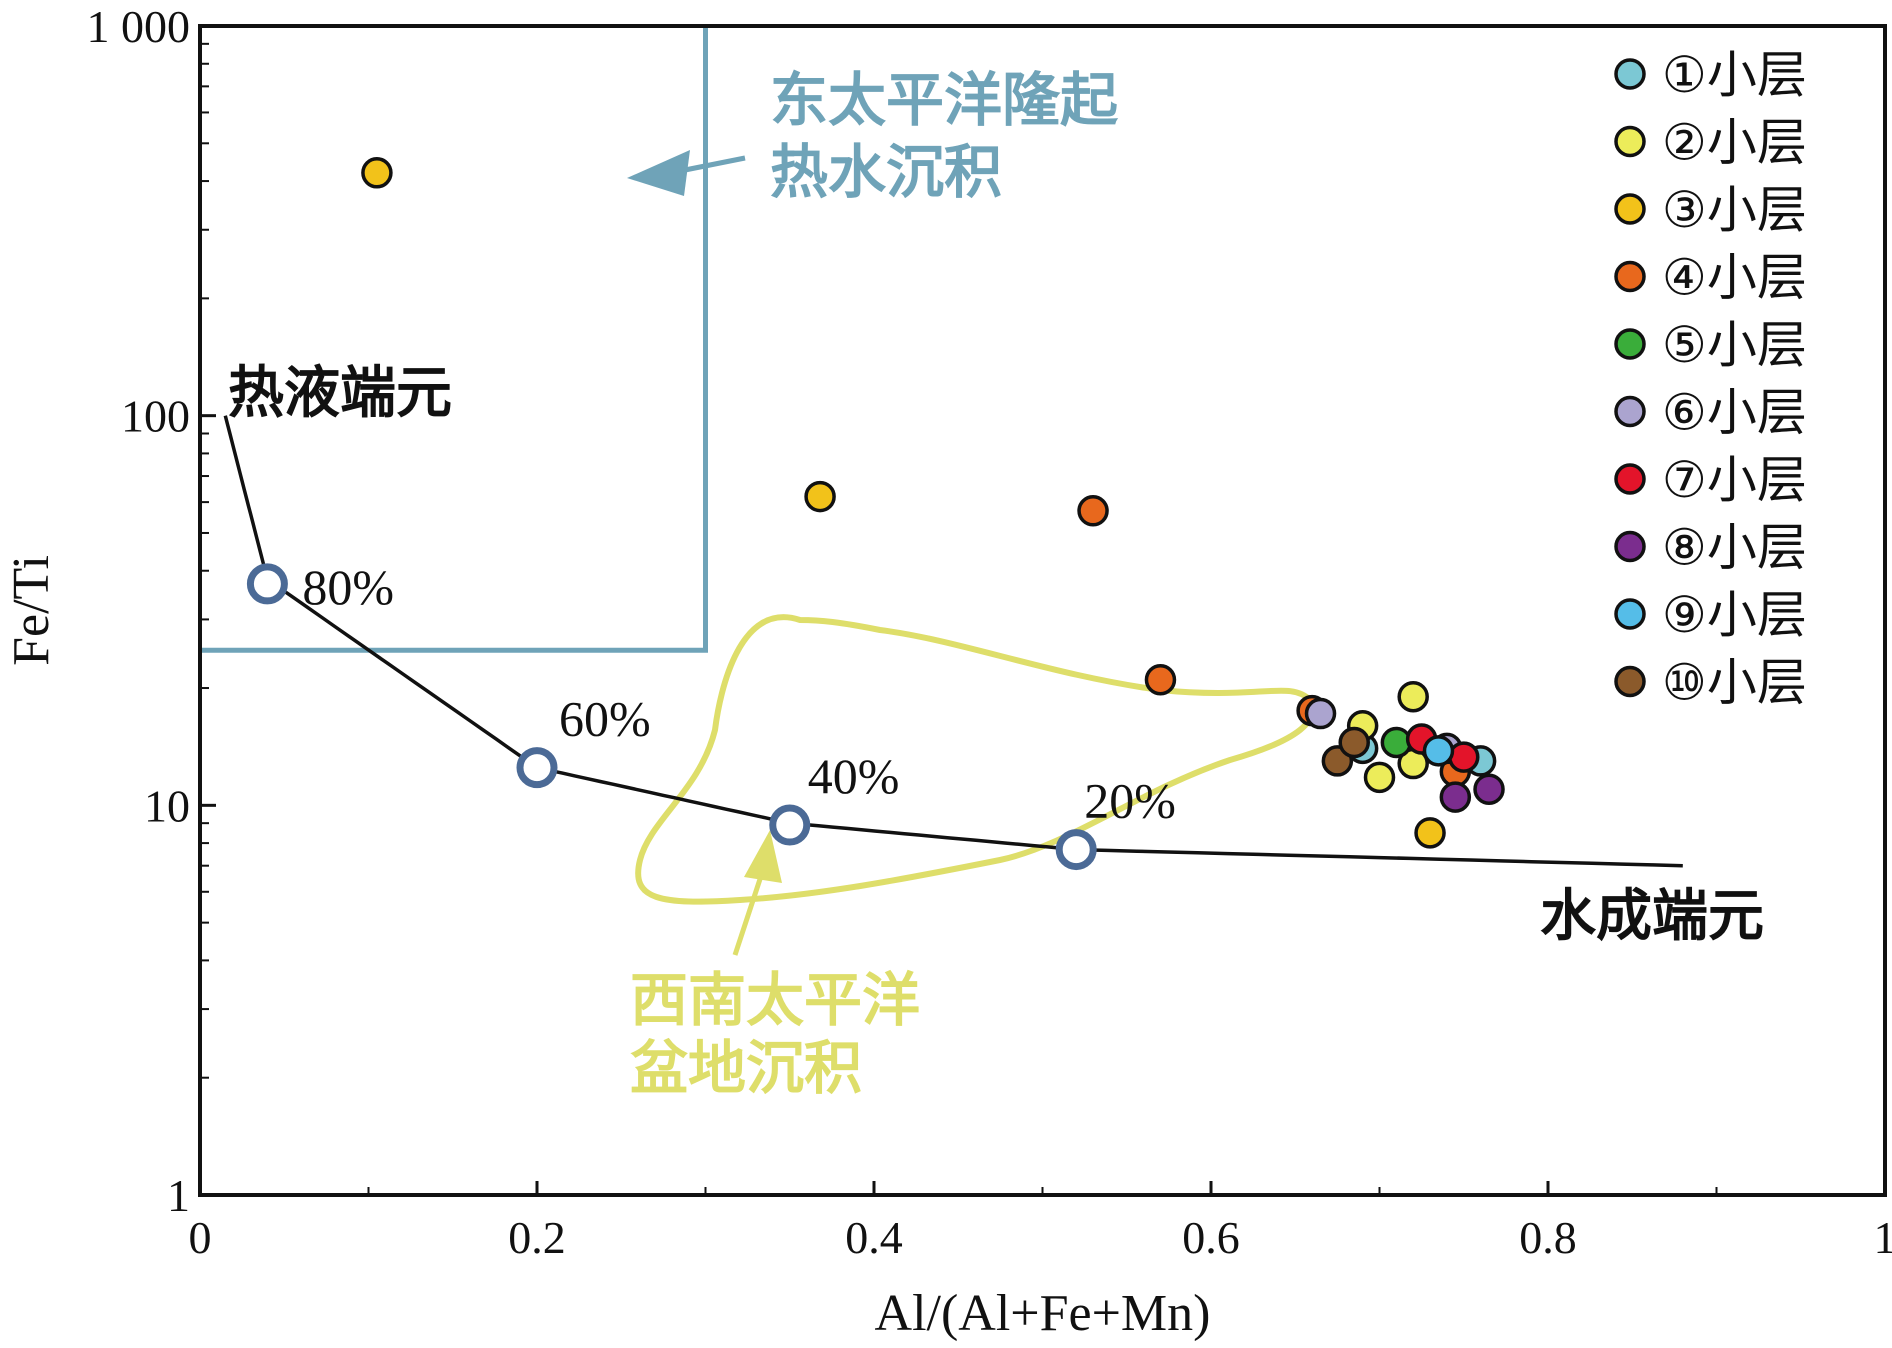 The width and height of the screenshot is (1892, 1348). What do you see at coordinates (178, 1195) in the screenshot?
I see `y-tick-label: 1` at bounding box center [178, 1195].